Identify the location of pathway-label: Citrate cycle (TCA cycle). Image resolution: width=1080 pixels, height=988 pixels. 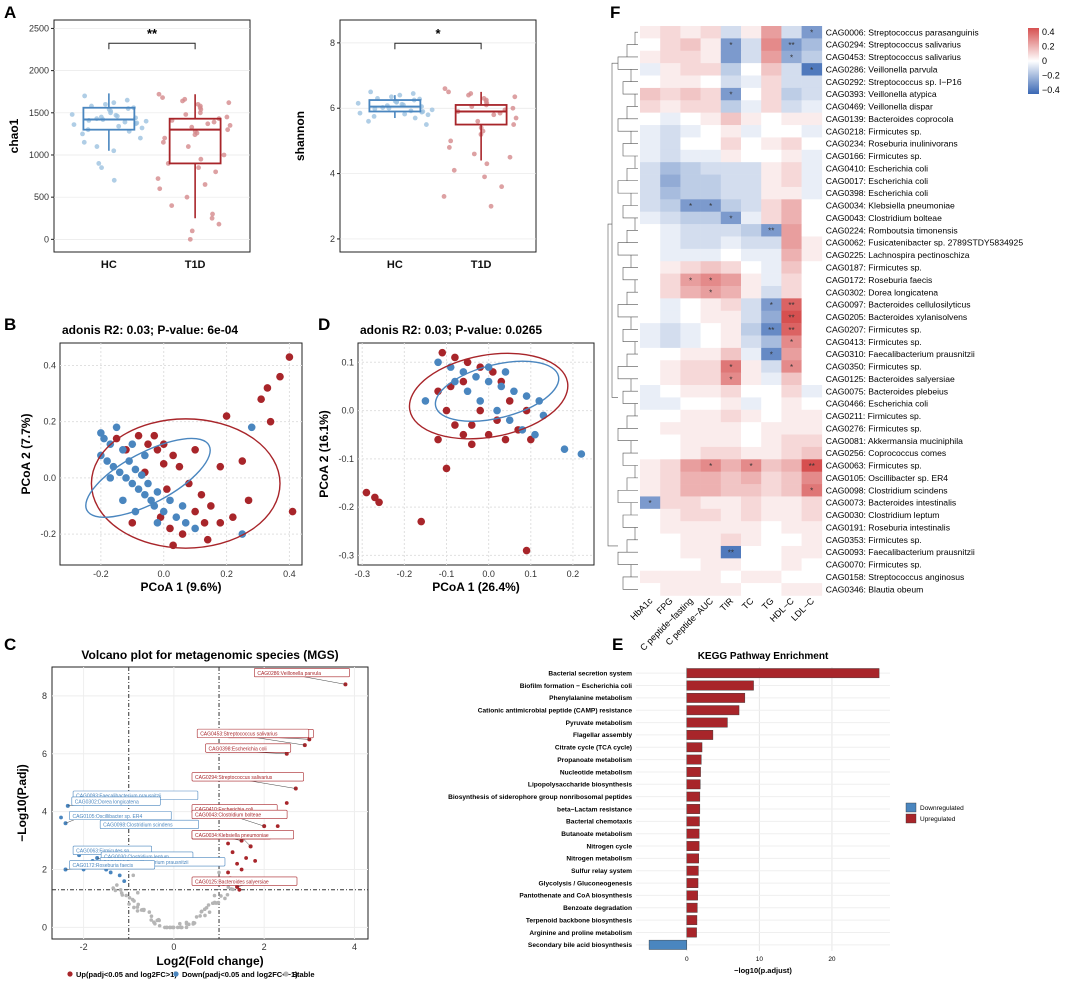
(593, 748).